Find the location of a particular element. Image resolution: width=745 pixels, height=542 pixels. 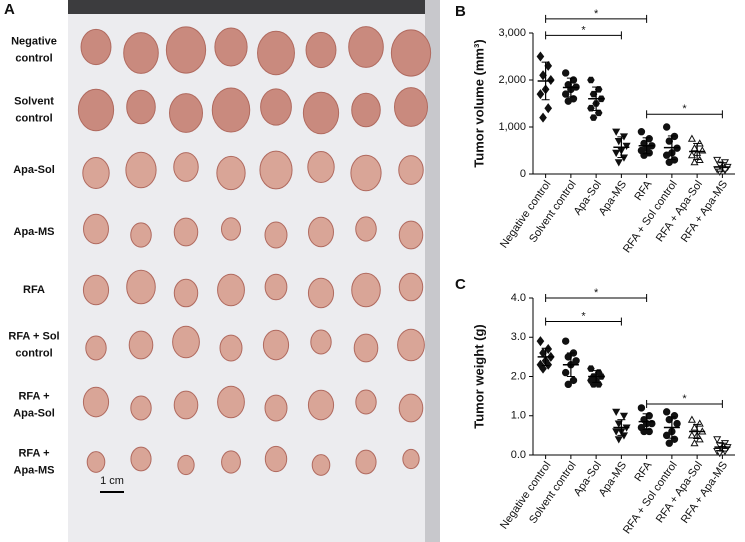

panel-label: B is located at coordinates (460, 11).